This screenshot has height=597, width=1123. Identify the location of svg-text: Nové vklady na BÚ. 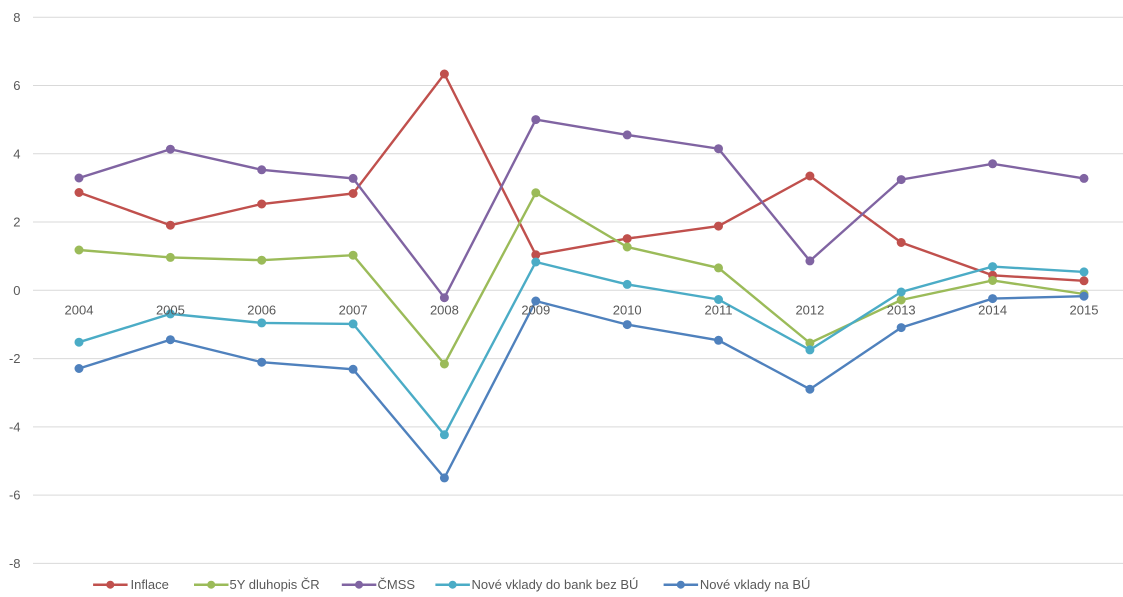
(755, 584).